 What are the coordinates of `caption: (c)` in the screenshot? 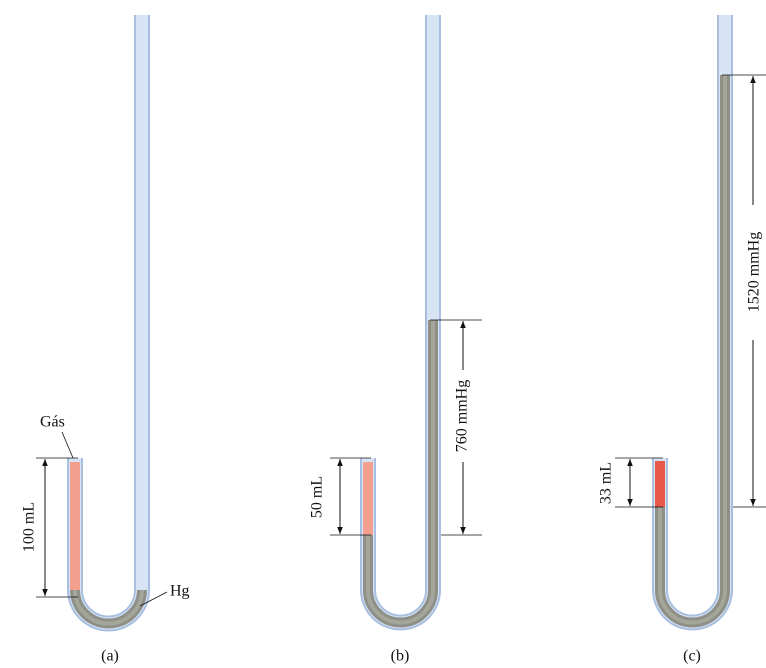 It's located at (692, 656).